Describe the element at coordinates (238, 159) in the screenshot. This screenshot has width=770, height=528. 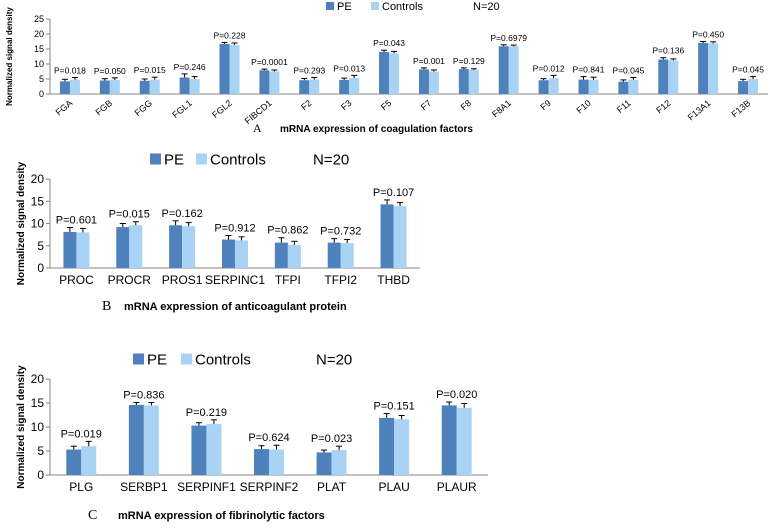
I see `legend-label-controls: Controls` at that location.